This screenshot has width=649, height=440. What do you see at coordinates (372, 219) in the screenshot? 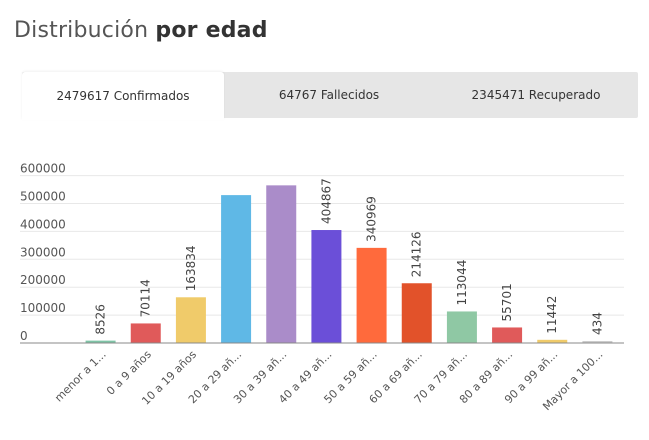
I see `data-label: 340969` at bounding box center [372, 219].